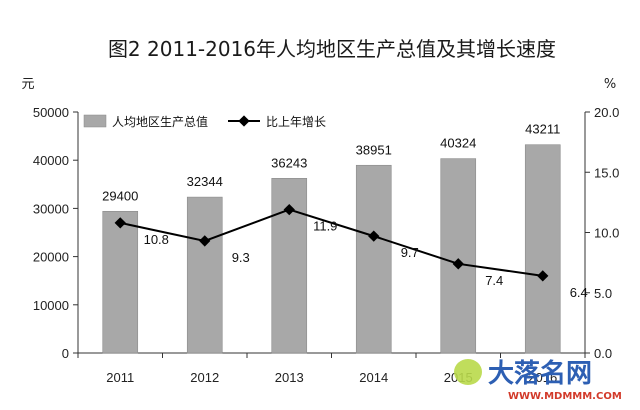 This screenshot has width=640, height=410. I want to click on right-tick-label: 5.0, so click(603, 293).